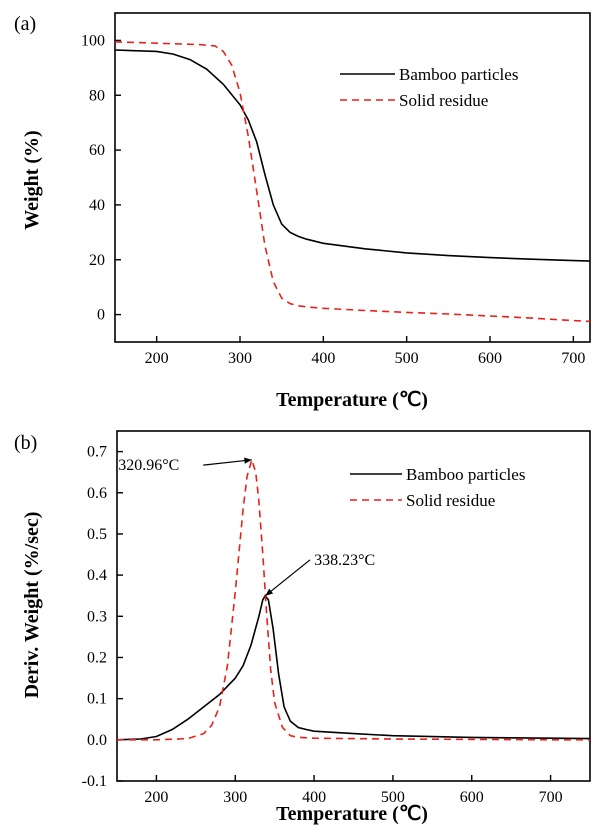  What do you see at coordinates (352, 814) in the screenshot?
I see `panel-b-x-axis-title: Temperature (℃)` at bounding box center [352, 814].